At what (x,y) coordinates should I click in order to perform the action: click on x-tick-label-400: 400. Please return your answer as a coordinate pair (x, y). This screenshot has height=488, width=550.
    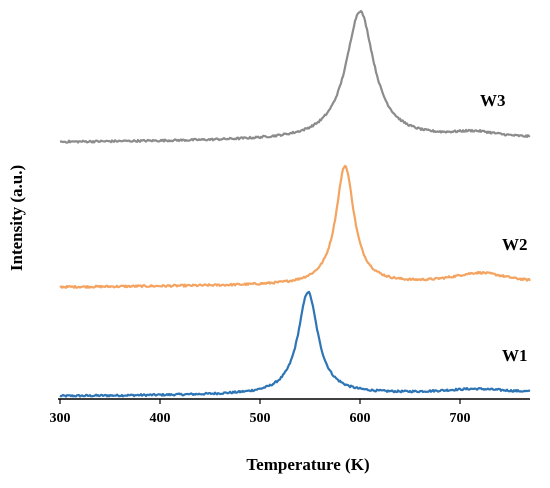
    Looking at the image, I should click on (160, 418).